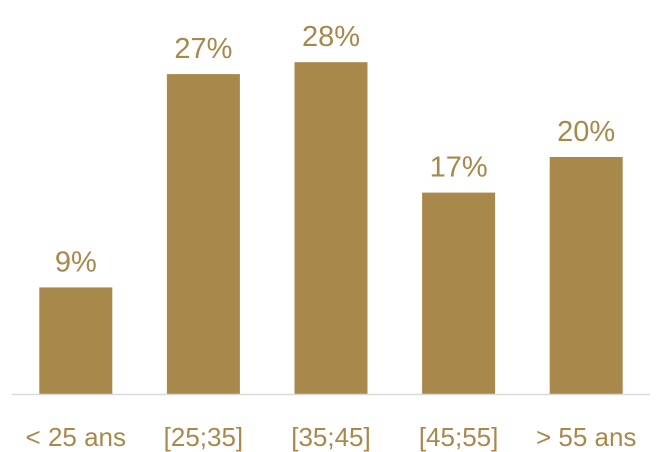 This screenshot has height=452, width=659. I want to click on bar-value-label: 20%, so click(586, 132).